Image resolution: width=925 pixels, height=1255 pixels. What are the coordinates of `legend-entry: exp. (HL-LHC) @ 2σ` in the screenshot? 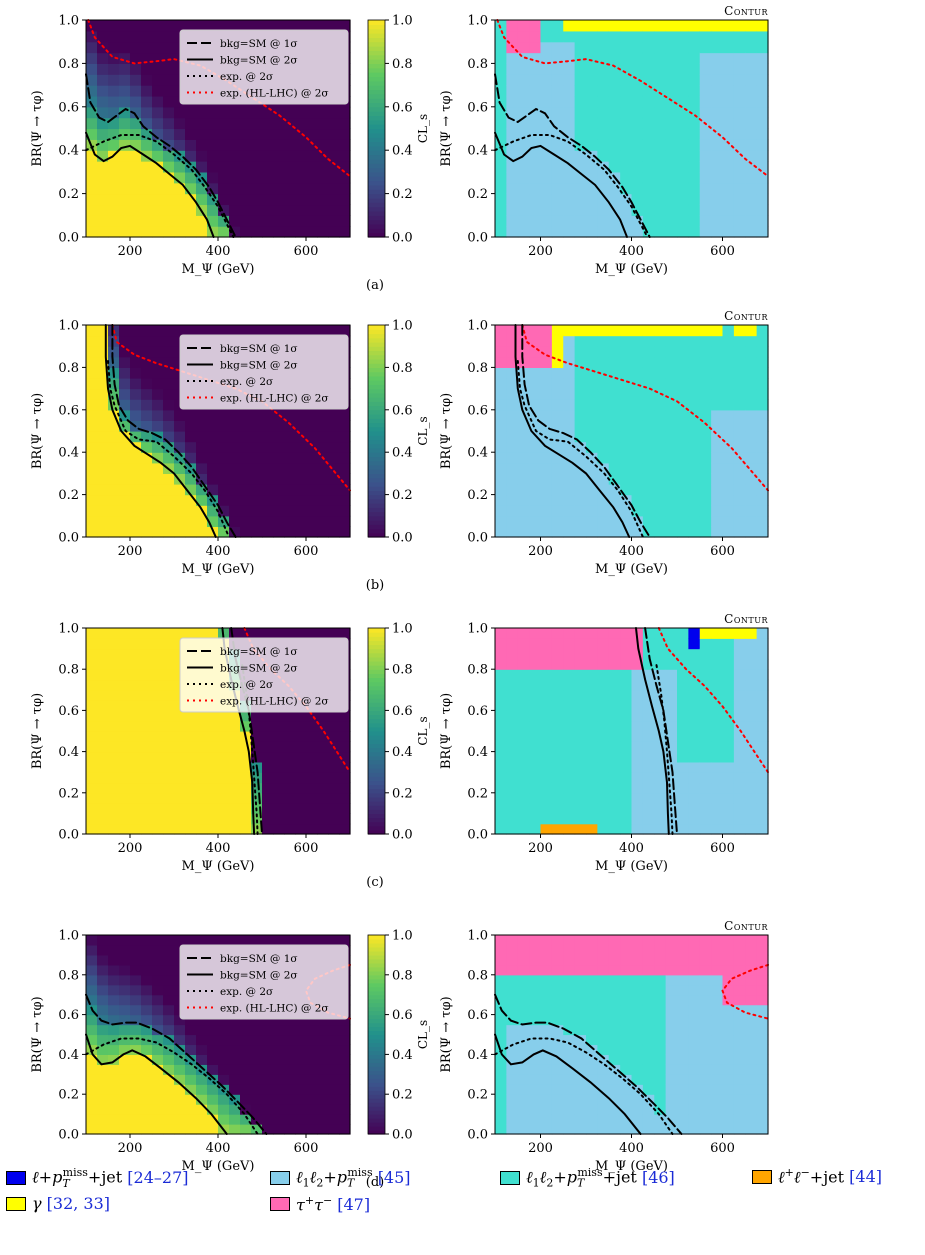 It's located at (274, 1009).